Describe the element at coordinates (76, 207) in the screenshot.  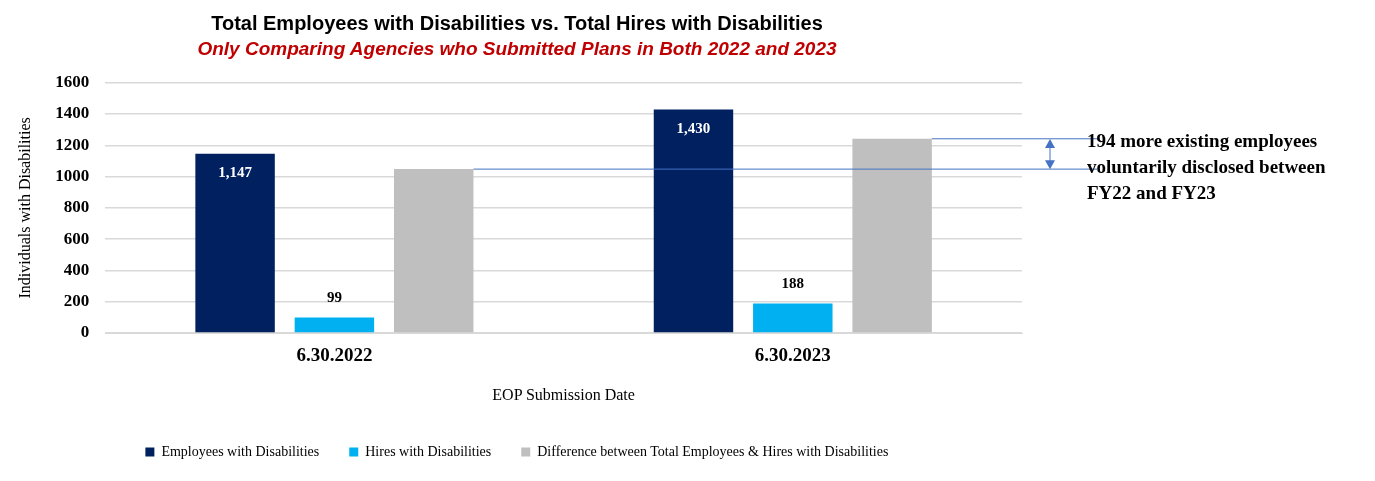
I see `y-tick-label: 800` at that location.